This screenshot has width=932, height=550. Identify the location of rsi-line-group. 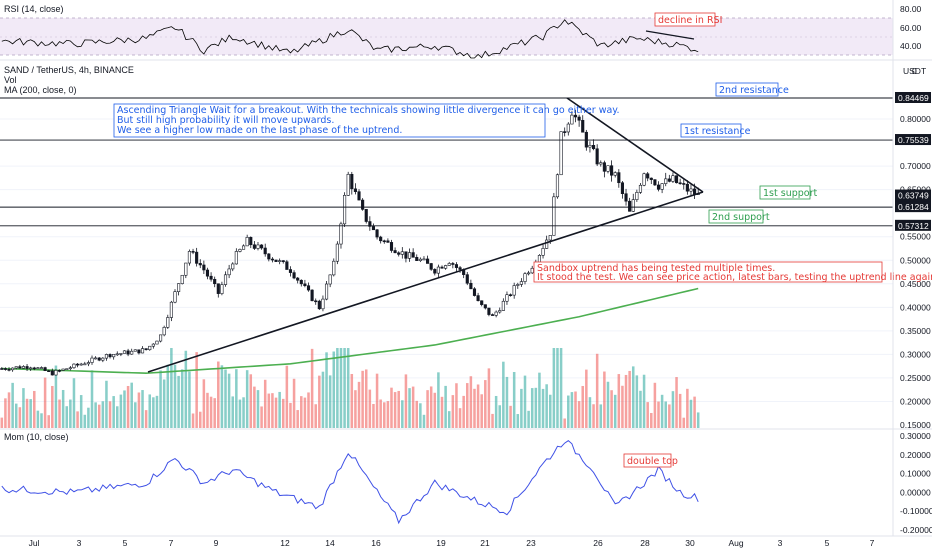
(350, 39).